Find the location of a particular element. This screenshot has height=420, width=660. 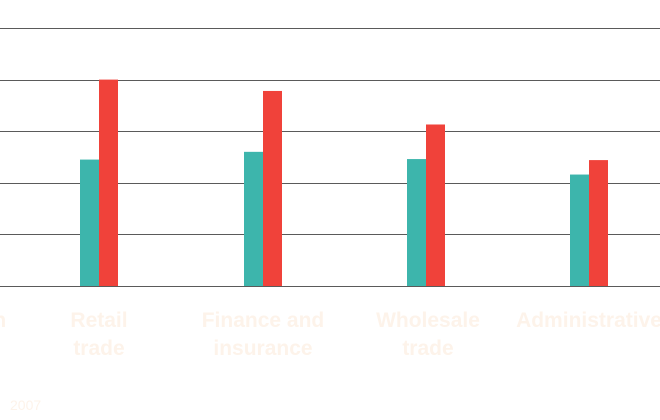

category-label-1-line1: trade is located at coordinates (98, 348).